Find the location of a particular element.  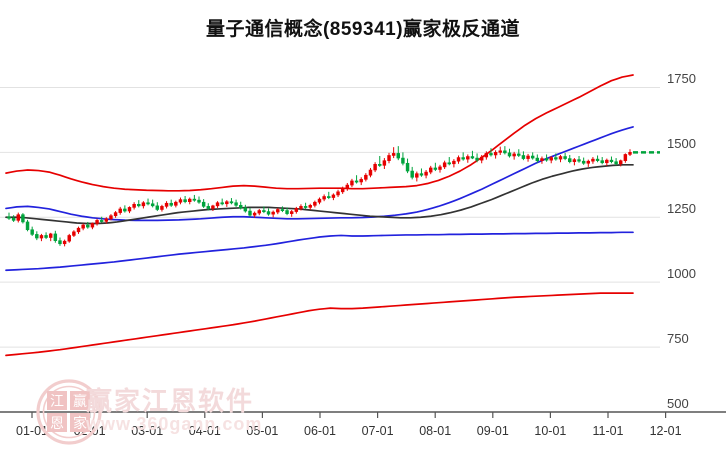

seal-char-1: 赢 is located at coordinates (80, 401).